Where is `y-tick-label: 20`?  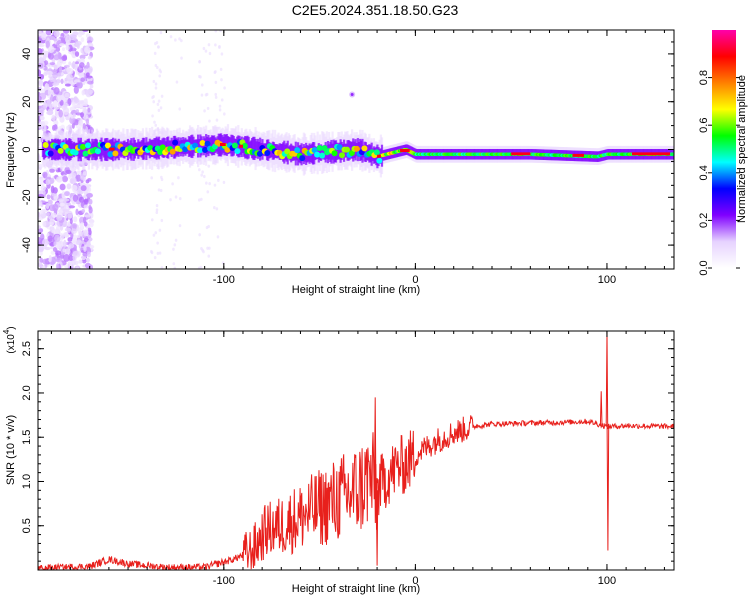
y-tick-label: 20 is located at coordinates (27, 102).